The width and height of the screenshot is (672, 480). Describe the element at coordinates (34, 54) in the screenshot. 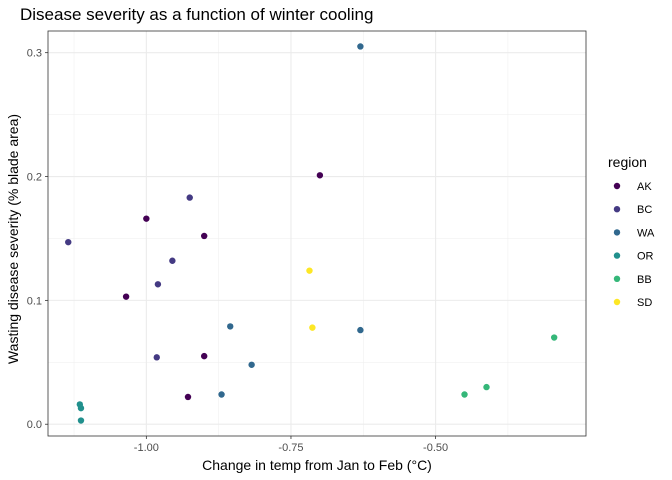

I see `y-tick-label: 0.3` at that location.